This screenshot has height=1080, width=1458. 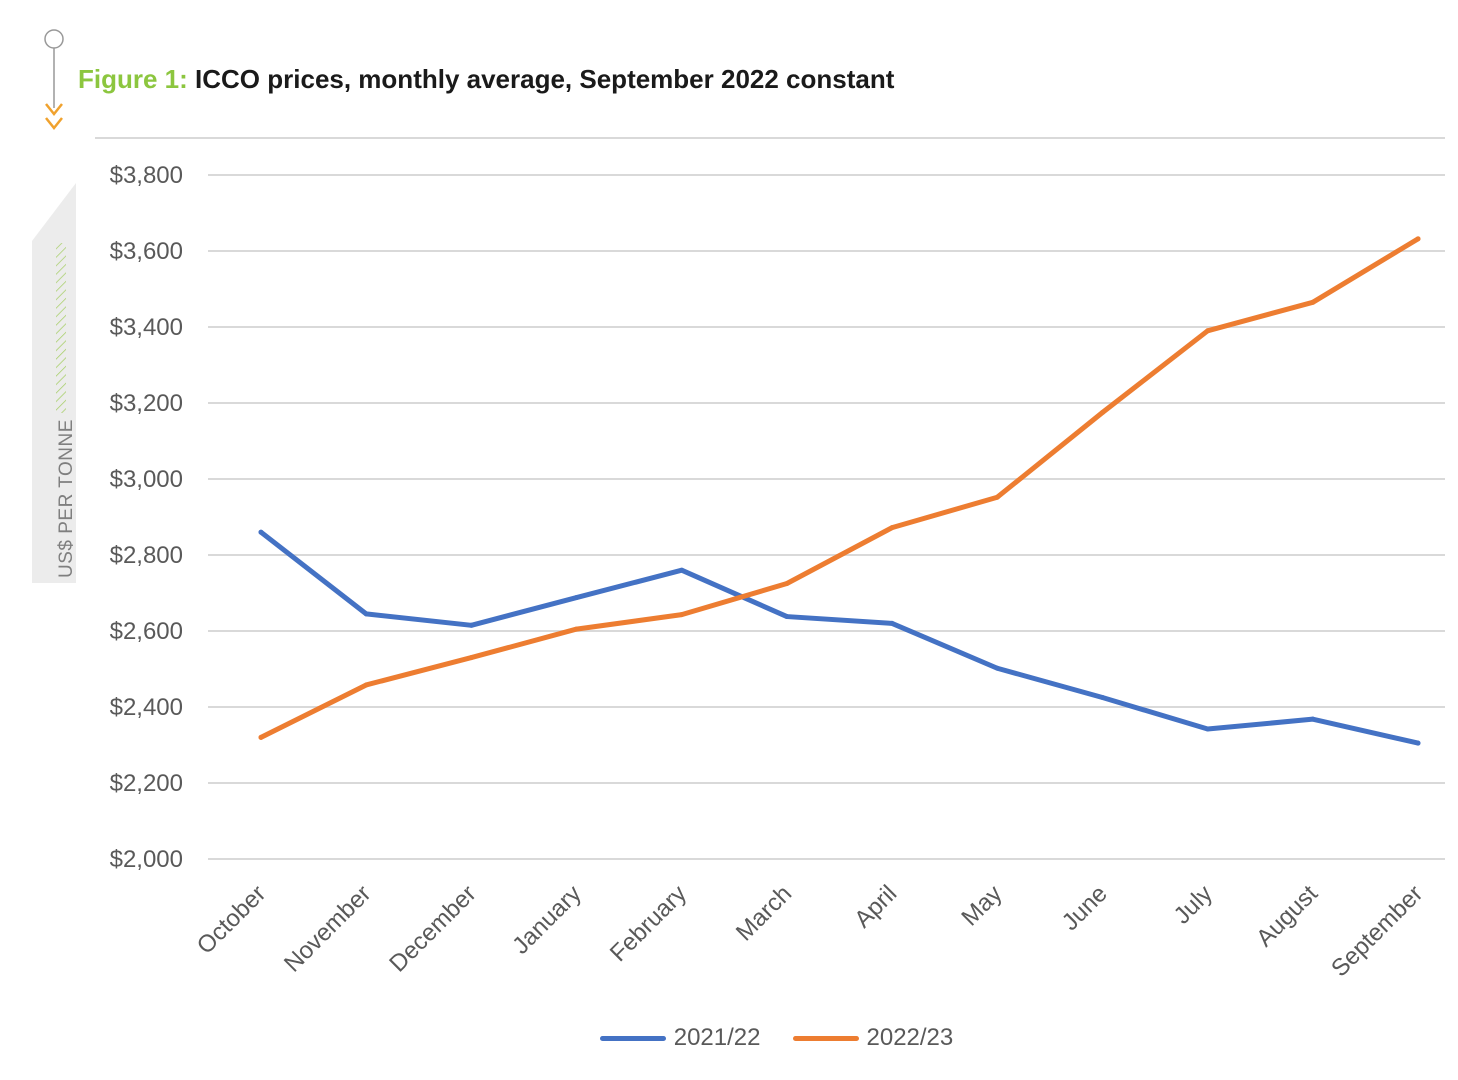 I want to click on y-tick-label: $3,400, so click(x=146, y=327).